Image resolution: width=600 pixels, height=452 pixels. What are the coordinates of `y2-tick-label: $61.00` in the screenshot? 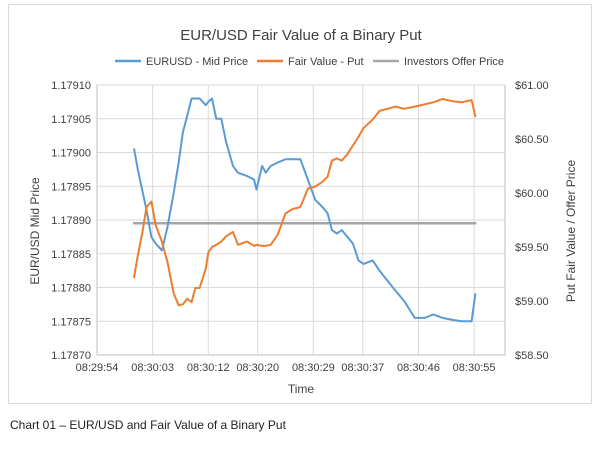 It's located at (532, 86).